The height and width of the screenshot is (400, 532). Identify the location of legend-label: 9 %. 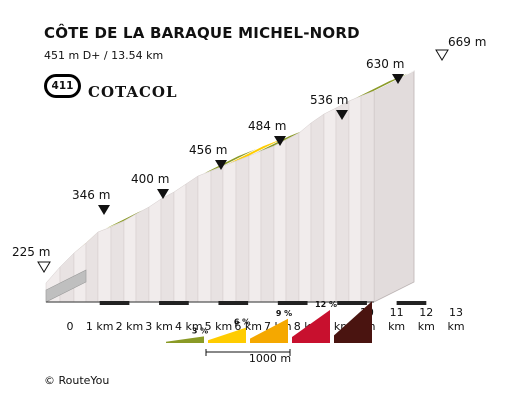
(284, 313).